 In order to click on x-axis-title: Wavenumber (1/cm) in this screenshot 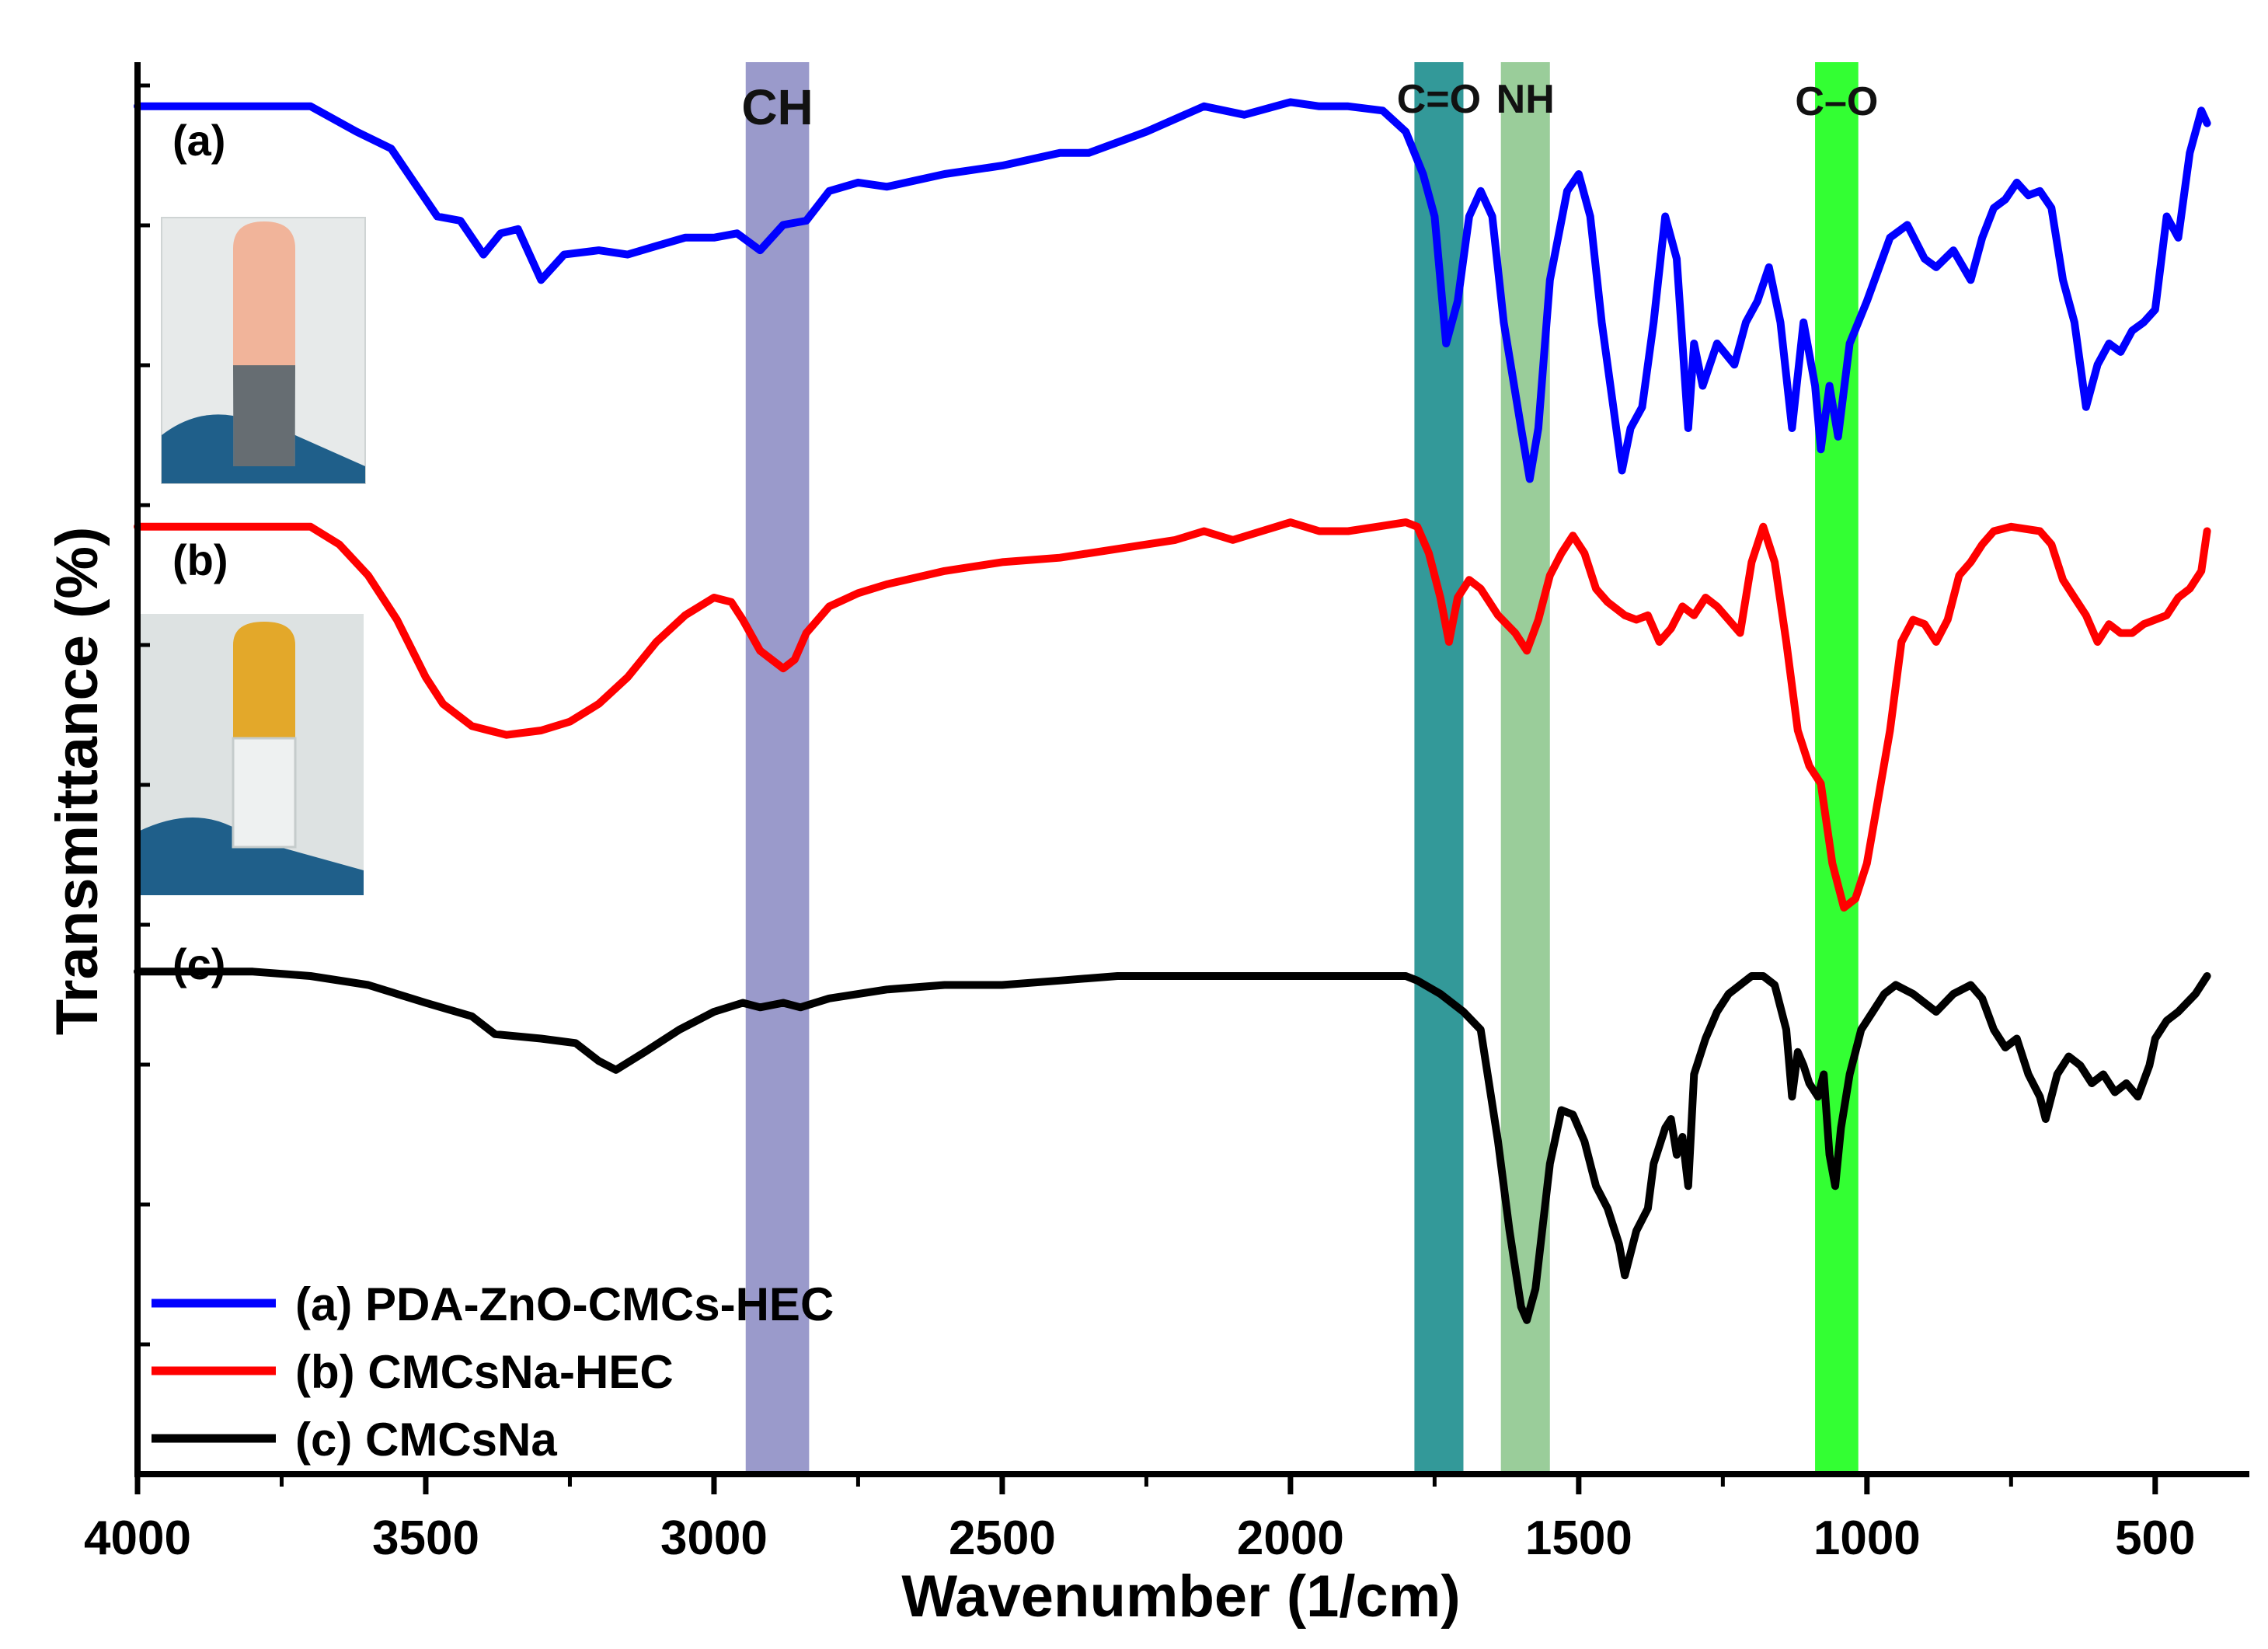, I will do `click(1180, 1597)`.